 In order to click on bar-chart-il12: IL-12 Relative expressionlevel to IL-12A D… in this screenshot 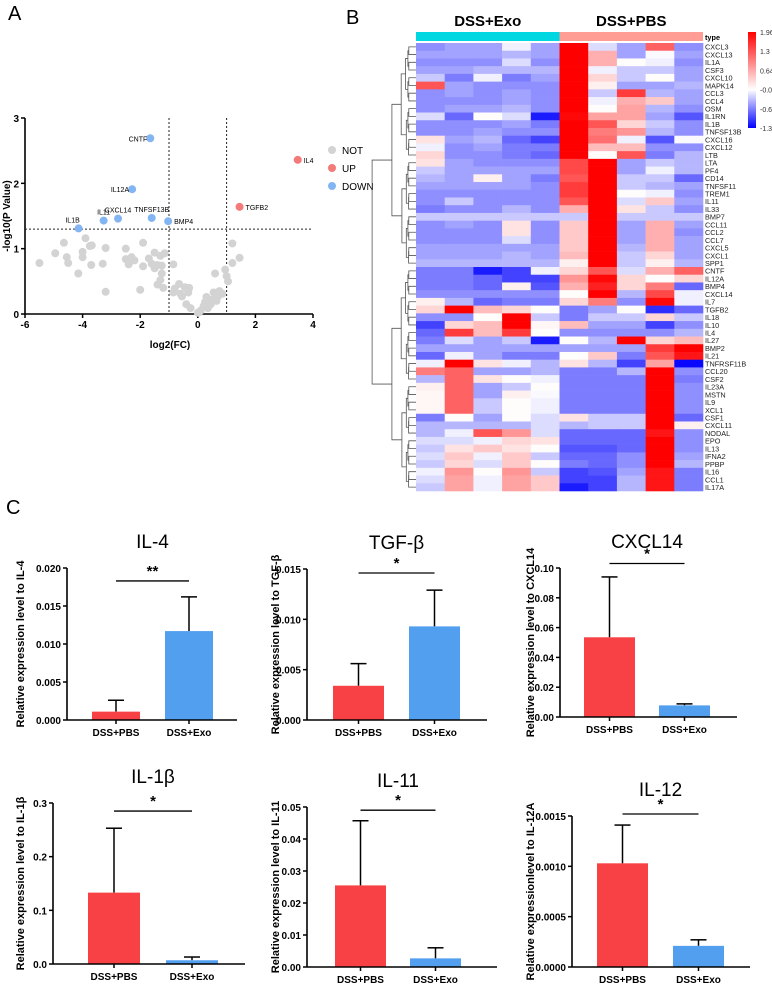, I will do `click(637, 883)`.